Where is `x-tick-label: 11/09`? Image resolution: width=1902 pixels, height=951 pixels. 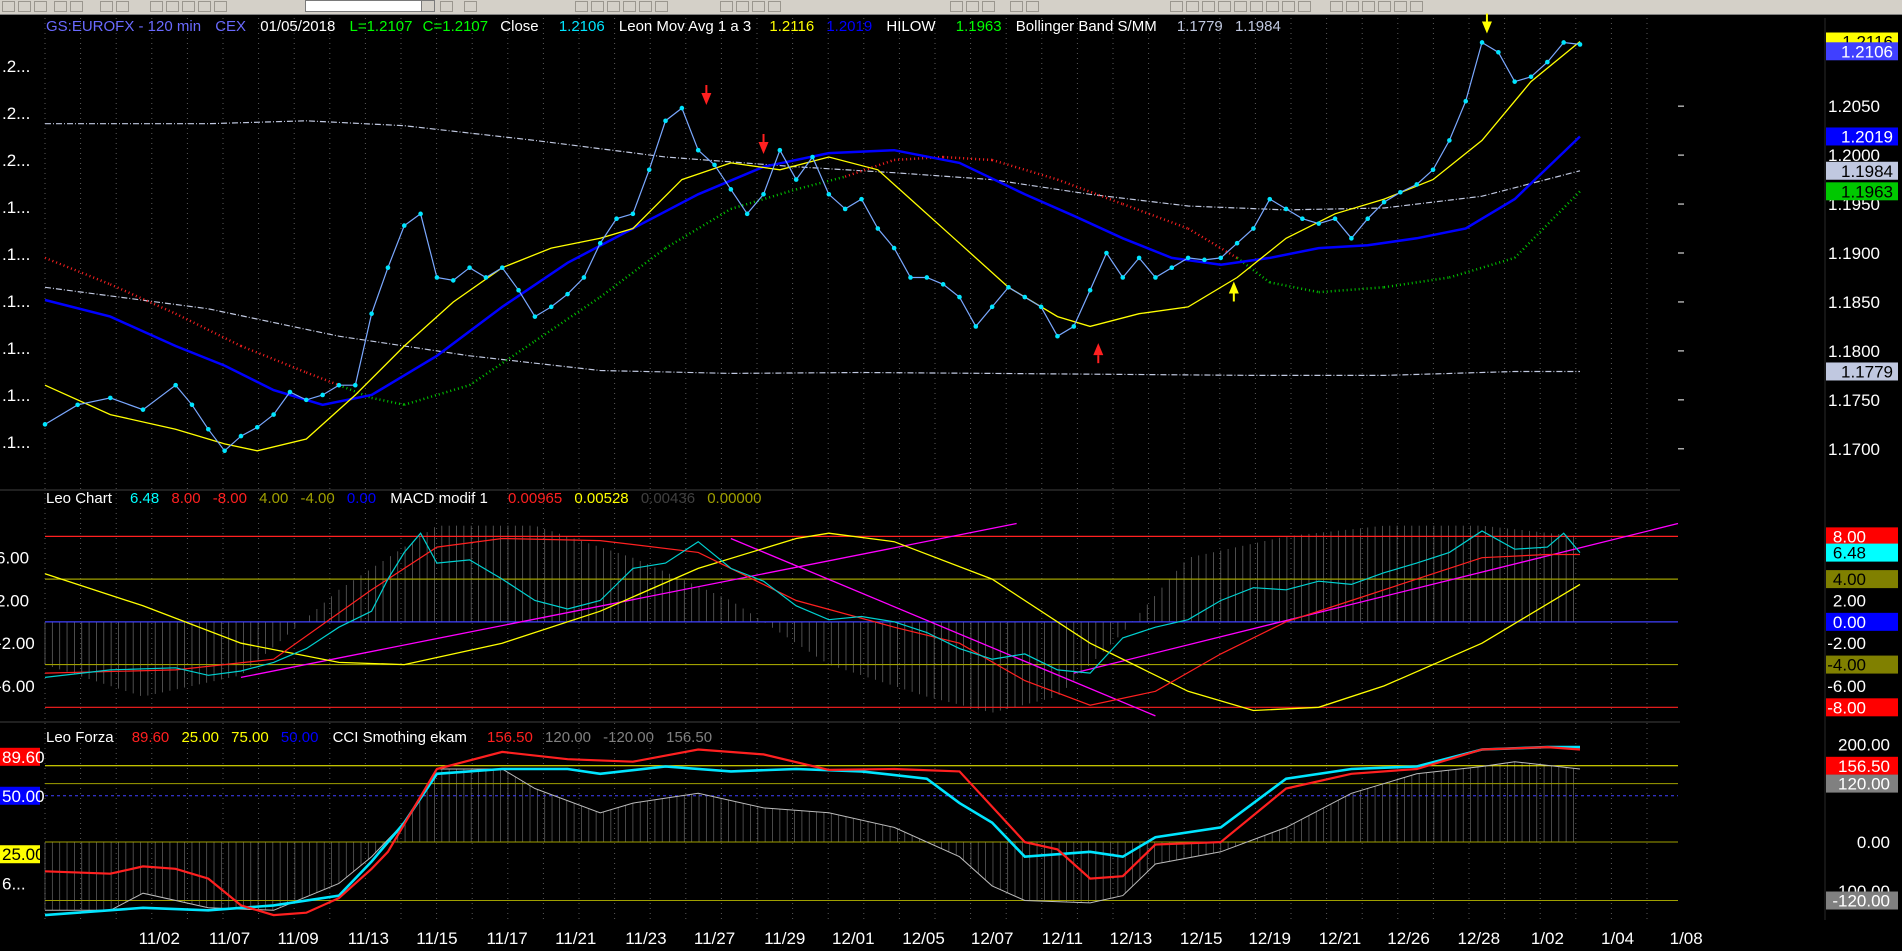 x-tick-label: 11/09 is located at coordinates (297, 938).